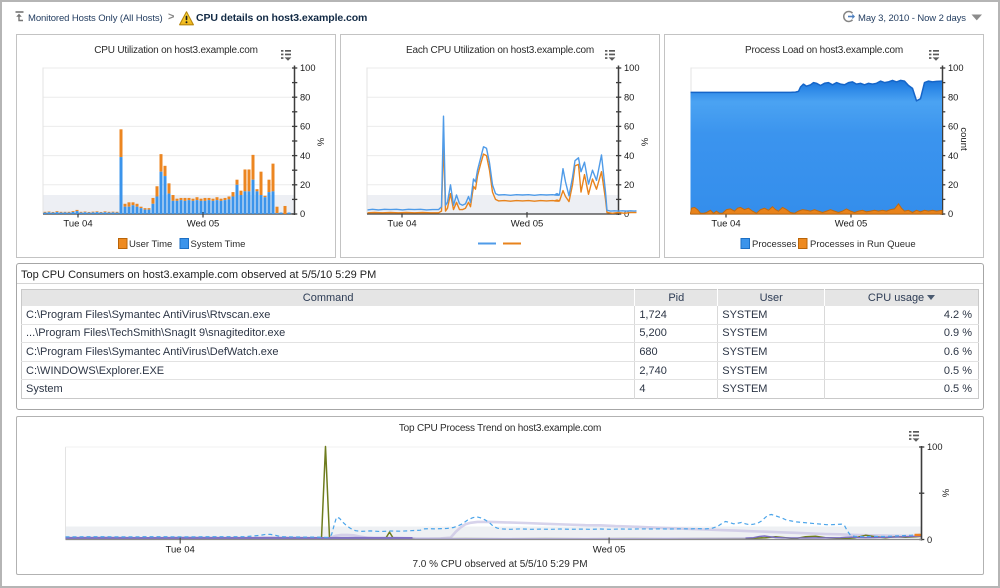 This screenshot has height=588, width=1000. What do you see at coordinates (499, 564) in the screenshot?
I see `svg-text:7.0 % CPU observed at 5/5/10 5: 7.0 % CPU observed at 5/5/10 5:29 PM` at bounding box center [499, 564].